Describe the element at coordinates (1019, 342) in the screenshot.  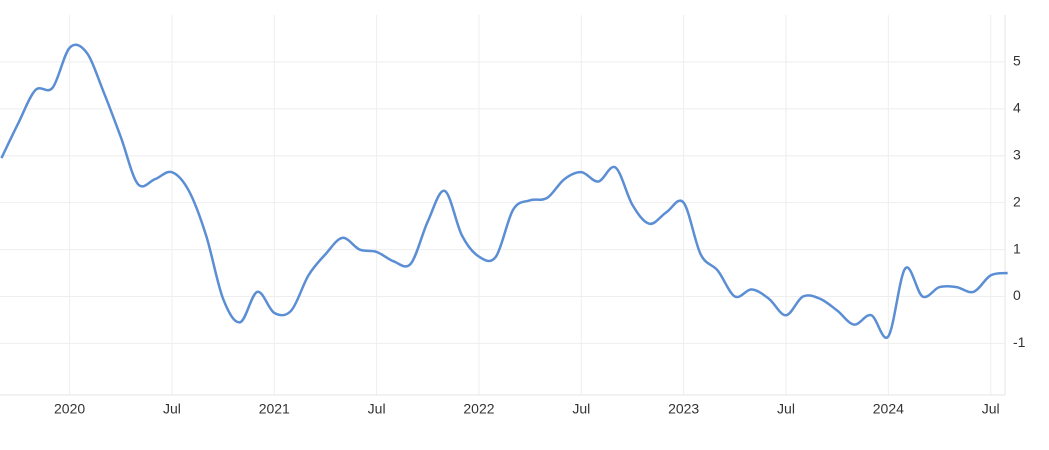
I see `y-tick-label: -1` at that location.